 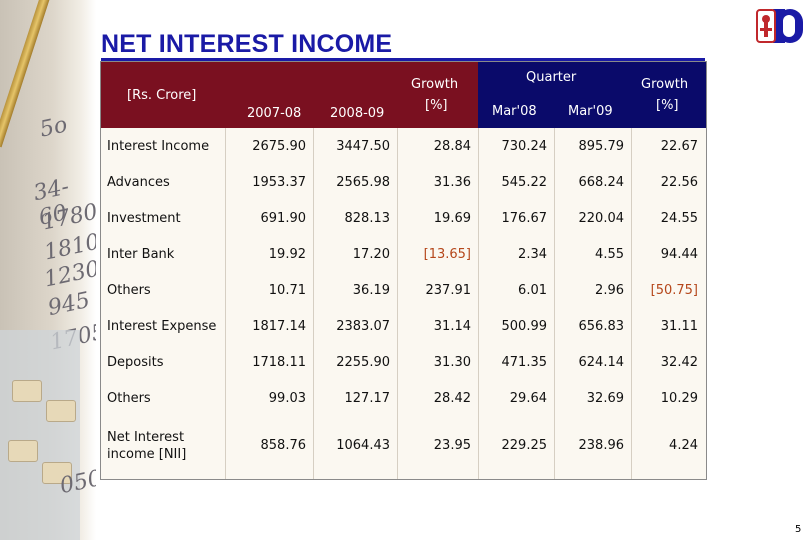 What do you see at coordinates (524, 146) in the screenshot?
I see `cell-mar08: 730.24` at bounding box center [524, 146].